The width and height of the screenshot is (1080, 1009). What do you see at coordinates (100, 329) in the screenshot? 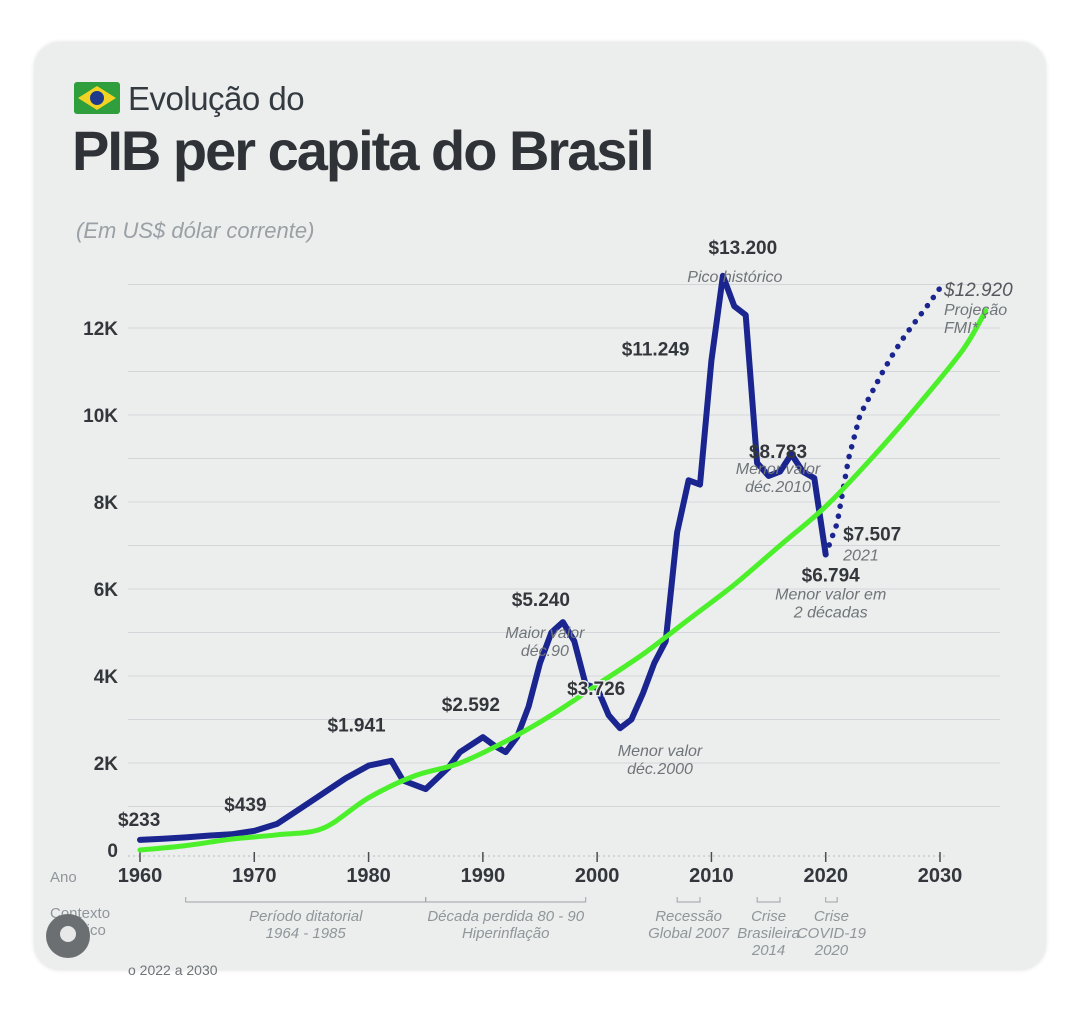
I see `y-tick-label: 12K` at bounding box center [100, 329].